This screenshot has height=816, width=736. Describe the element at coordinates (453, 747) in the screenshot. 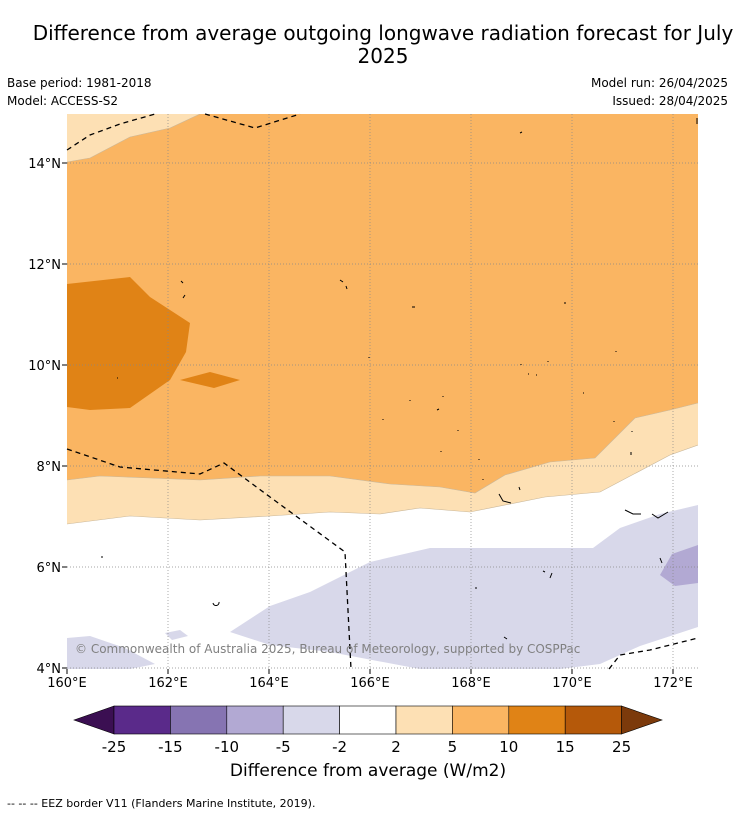

I see `colorbar-tick-label: 5` at that location.